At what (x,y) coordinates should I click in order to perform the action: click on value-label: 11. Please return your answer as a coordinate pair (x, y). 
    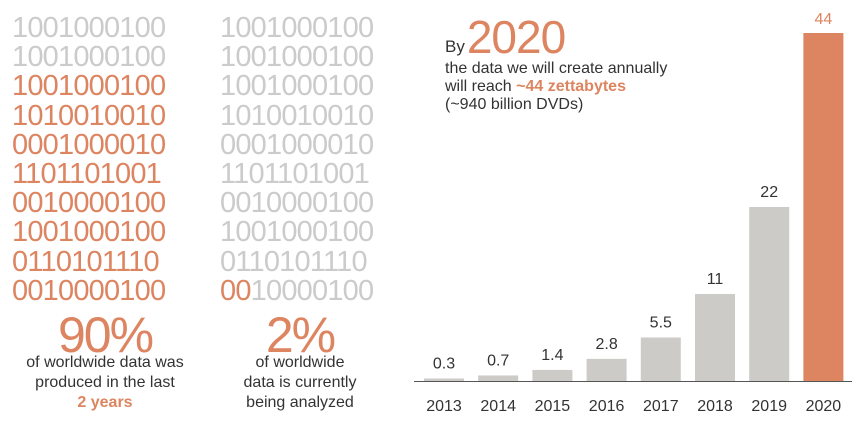
    Looking at the image, I should click on (715, 279).